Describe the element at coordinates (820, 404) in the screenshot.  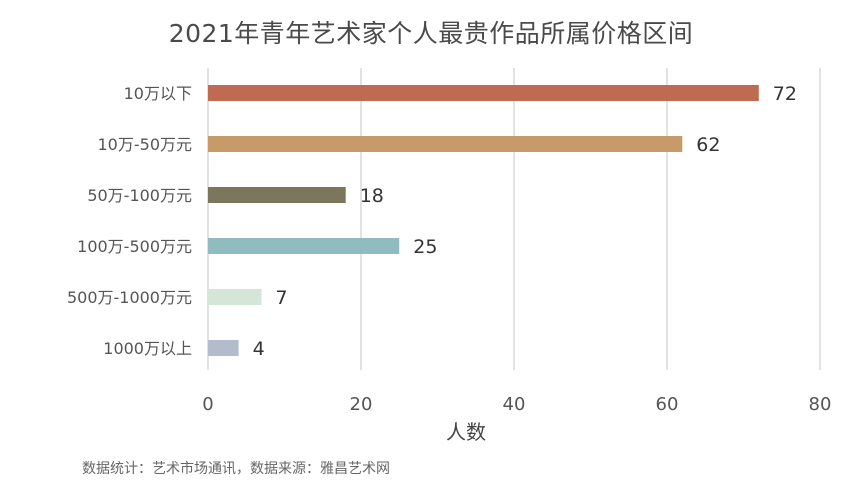
I see `x-tick-label: 80` at that location.